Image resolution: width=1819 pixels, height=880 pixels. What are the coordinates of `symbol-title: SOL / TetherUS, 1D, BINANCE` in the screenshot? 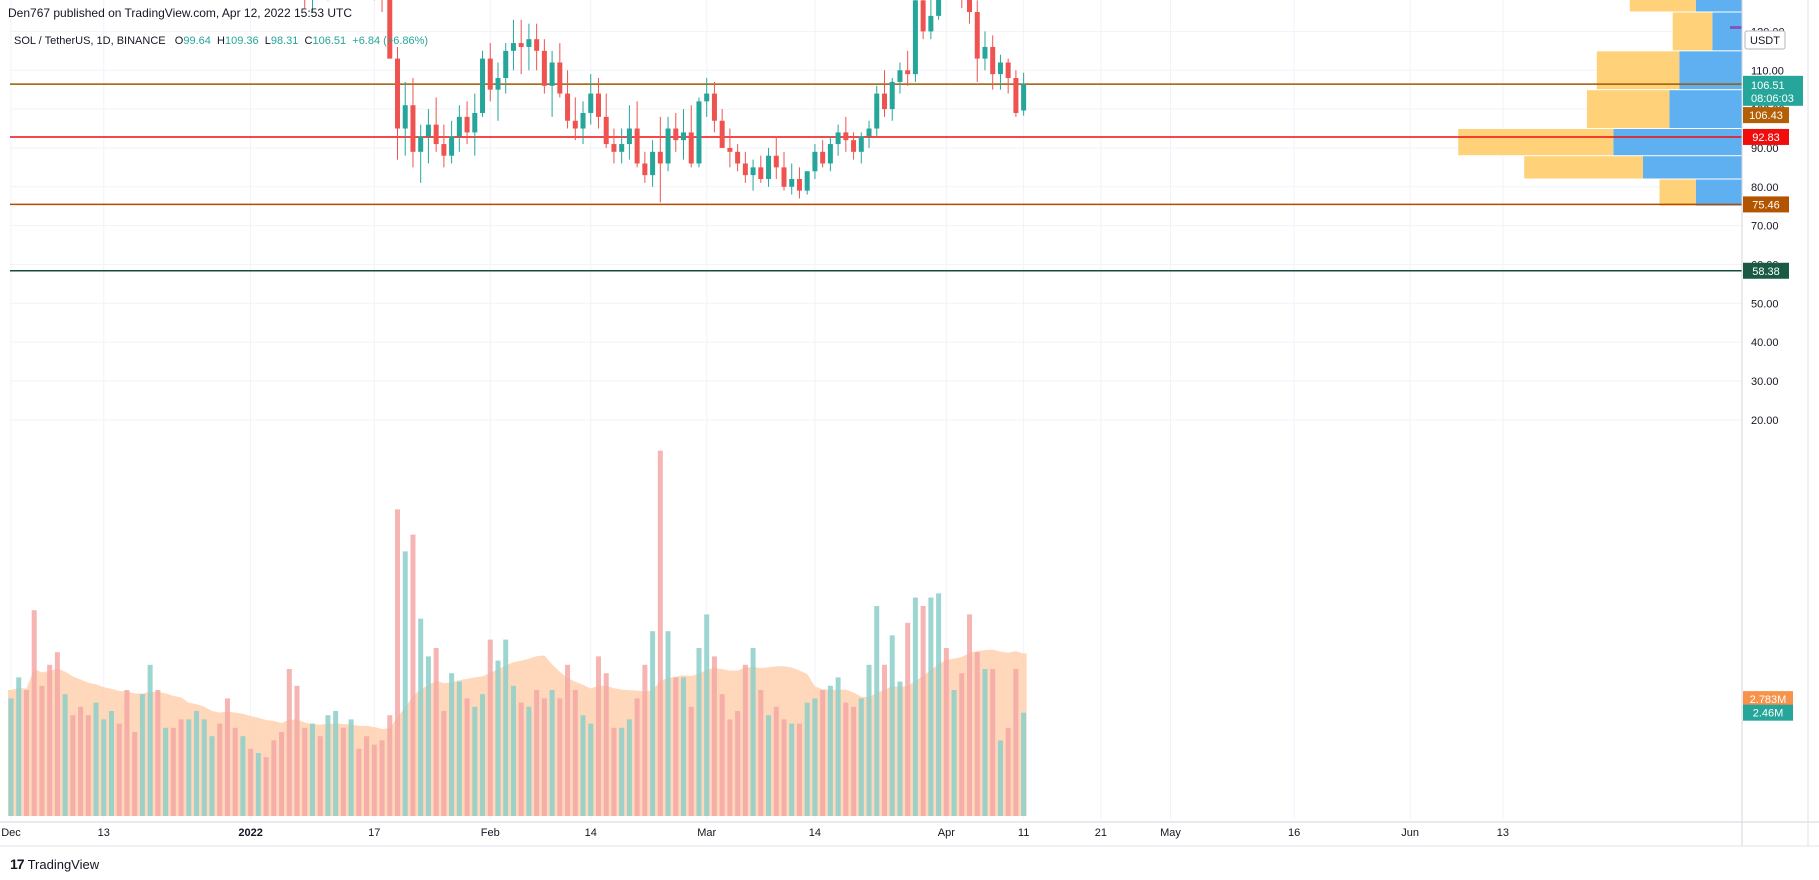 It's located at (90, 41).